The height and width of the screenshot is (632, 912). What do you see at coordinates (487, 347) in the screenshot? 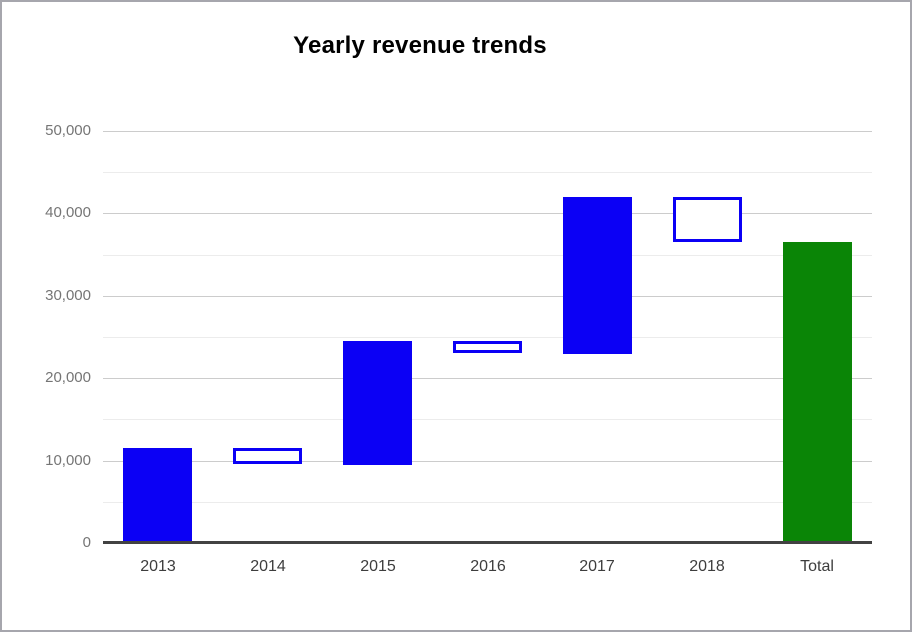
I see `bar-2016` at bounding box center [487, 347].